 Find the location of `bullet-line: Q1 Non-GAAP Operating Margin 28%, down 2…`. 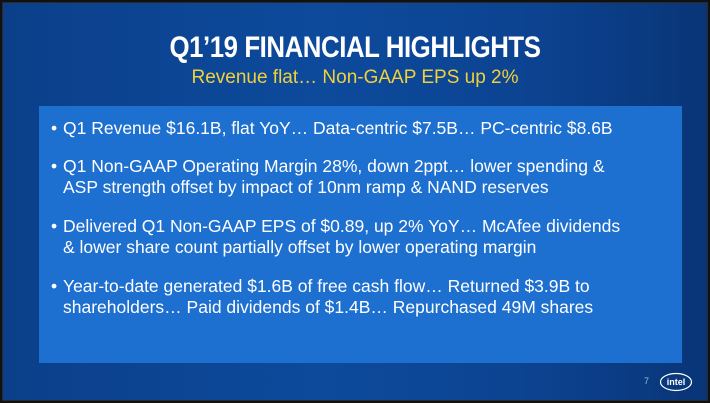

bullet-line: Q1 Non-GAAP Operating Margin 28%, down 2… is located at coordinates (334, 166).